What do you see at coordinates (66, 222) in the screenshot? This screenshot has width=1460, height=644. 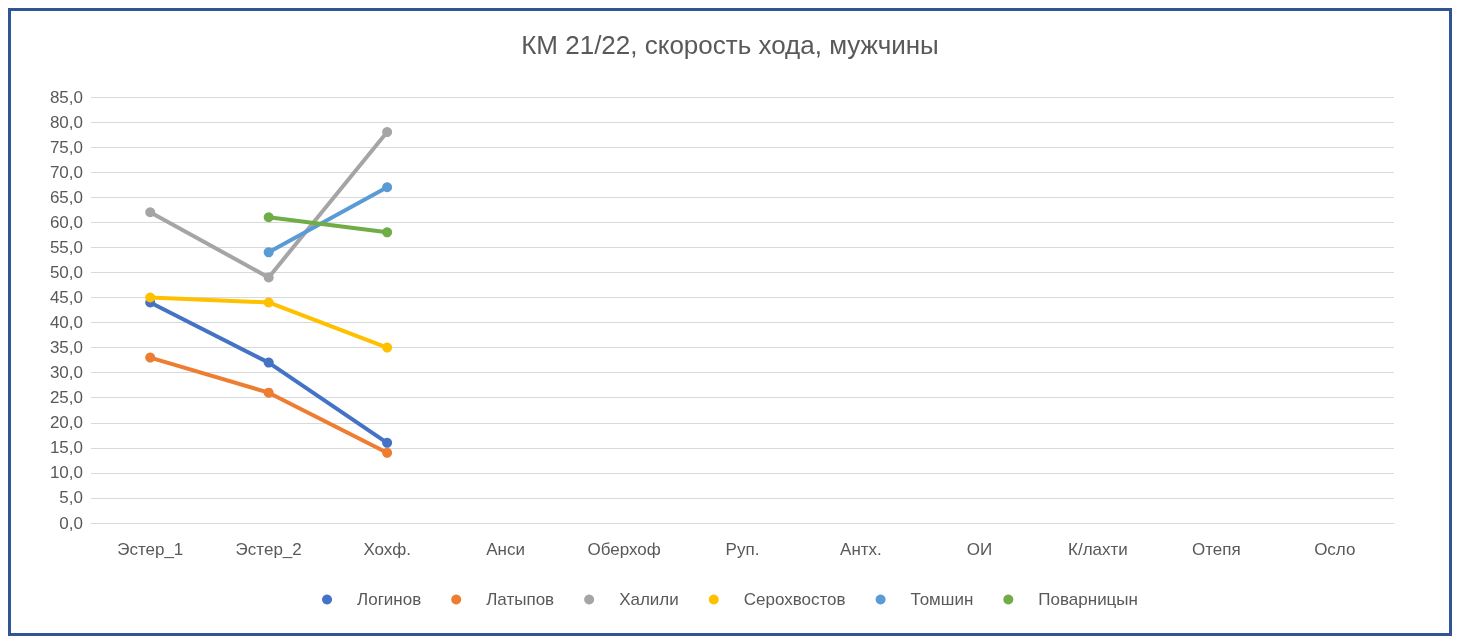 I see `y-tick-label: 60,0` at bounding box center [66, 222].